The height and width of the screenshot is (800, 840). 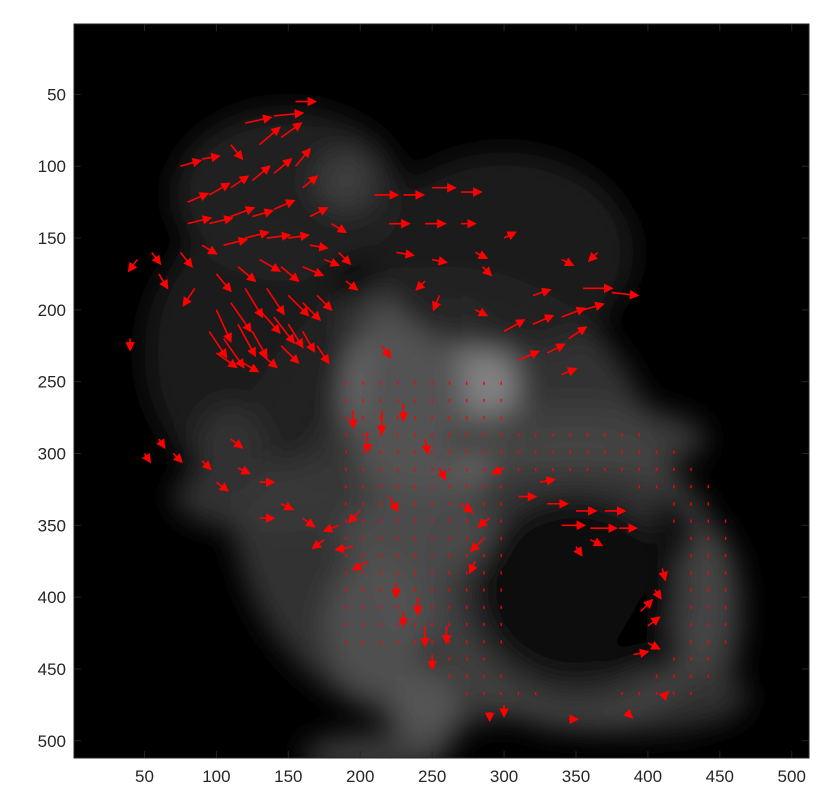 I want to click on x-tick-label: 50, so click(x=144, y=776).